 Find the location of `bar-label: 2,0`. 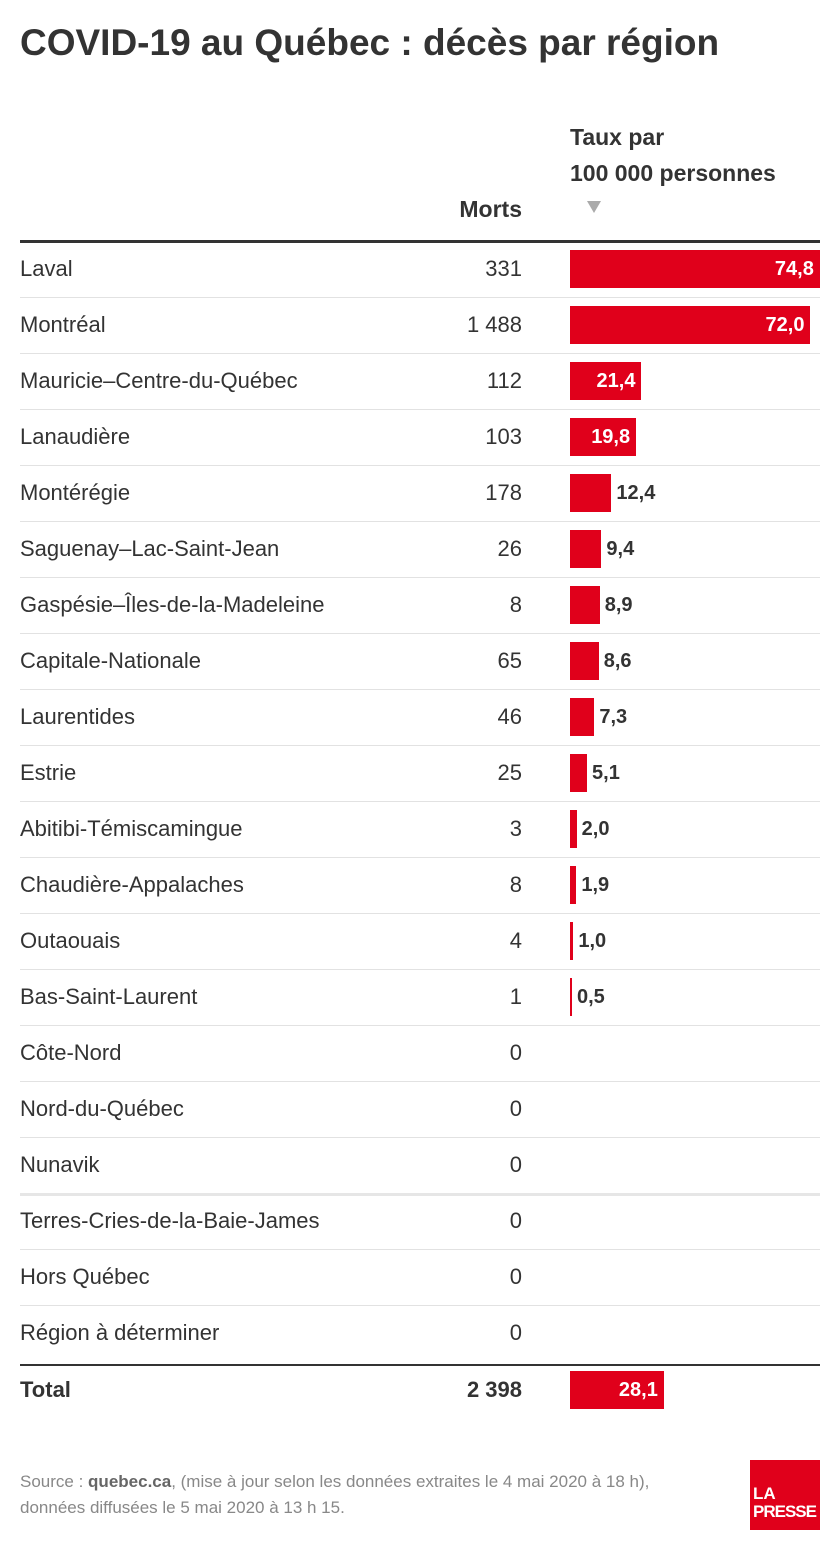

bar-label: 2,0 is located at coordinates (595, 829).